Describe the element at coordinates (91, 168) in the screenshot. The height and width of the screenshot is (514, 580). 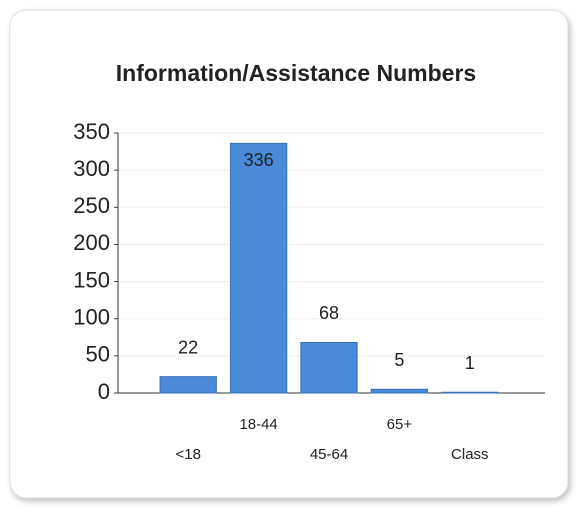
I see `y-tick-label: 300` at that location.